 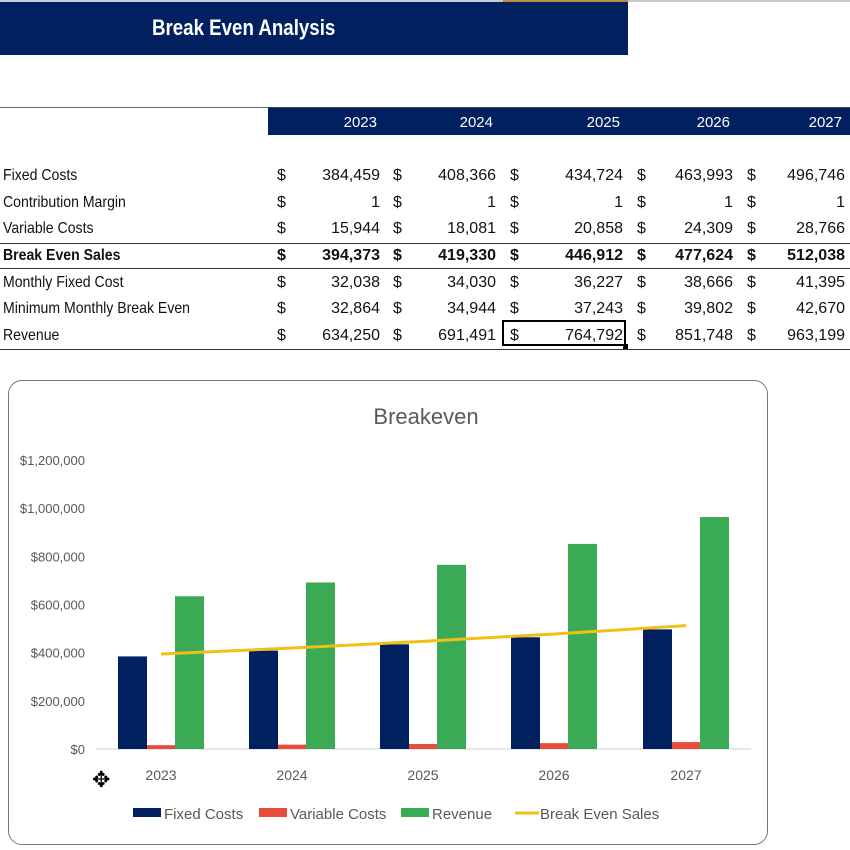 What do you see at coordinates (685, 775) in the screenshot?
I see `x-tick-label: 2027` at bounding box center [685, 775].